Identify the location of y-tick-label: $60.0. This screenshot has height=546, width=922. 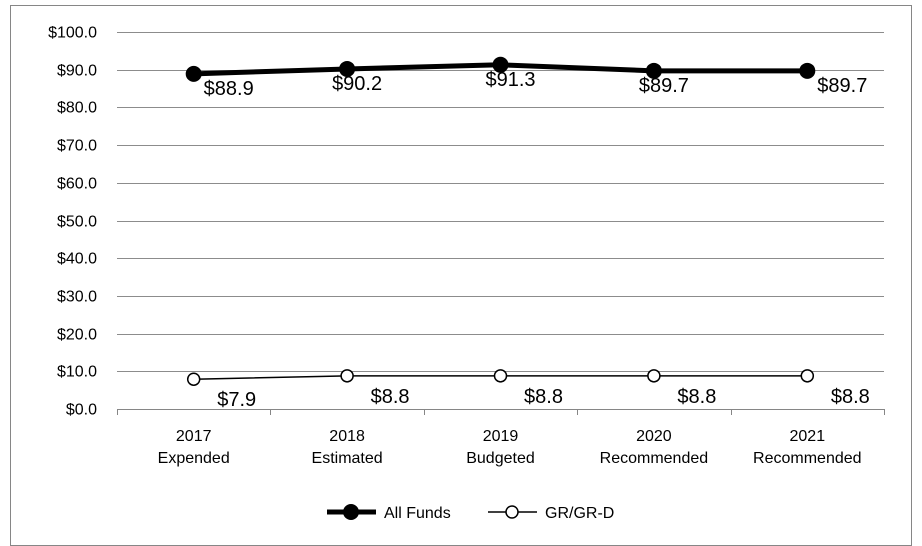
(77, 184).